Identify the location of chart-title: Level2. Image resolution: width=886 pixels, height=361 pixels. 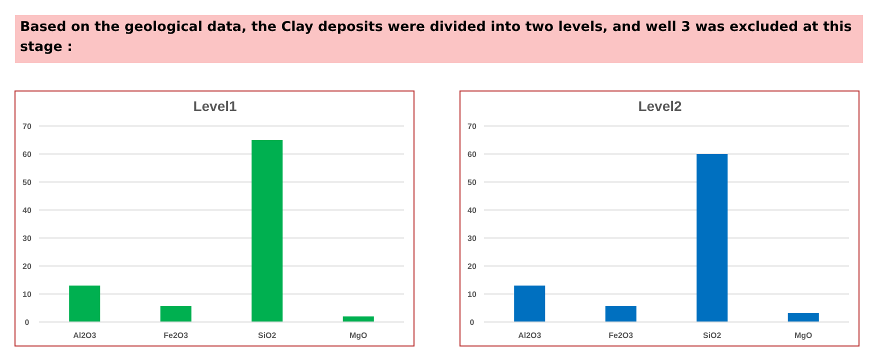
(660, 106).